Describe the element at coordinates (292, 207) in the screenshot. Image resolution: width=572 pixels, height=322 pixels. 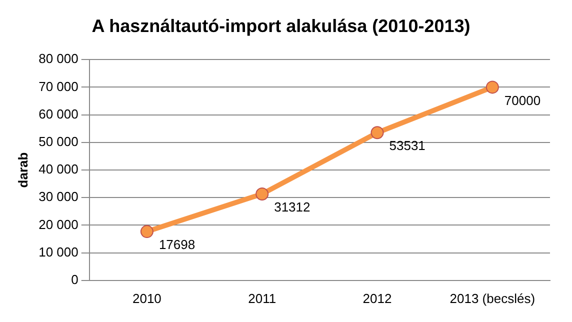
I see `data-label: 31312` at that location.